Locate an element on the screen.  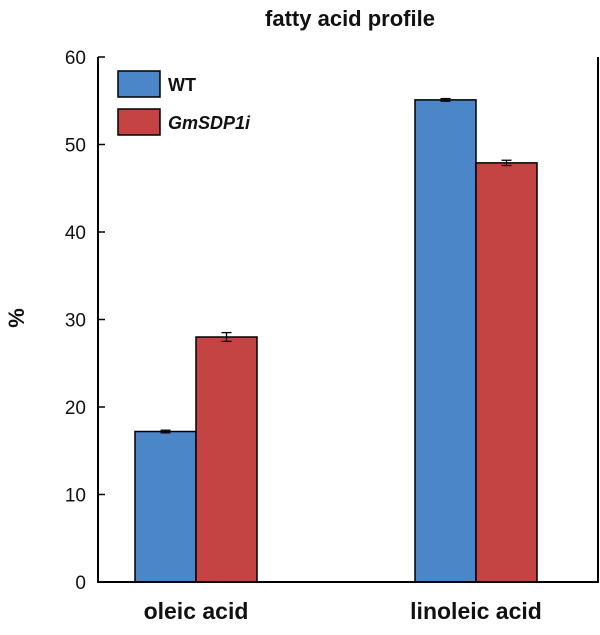
error-bar-gmsdp1i-oleic-acid is located at coordinates (226, 337).